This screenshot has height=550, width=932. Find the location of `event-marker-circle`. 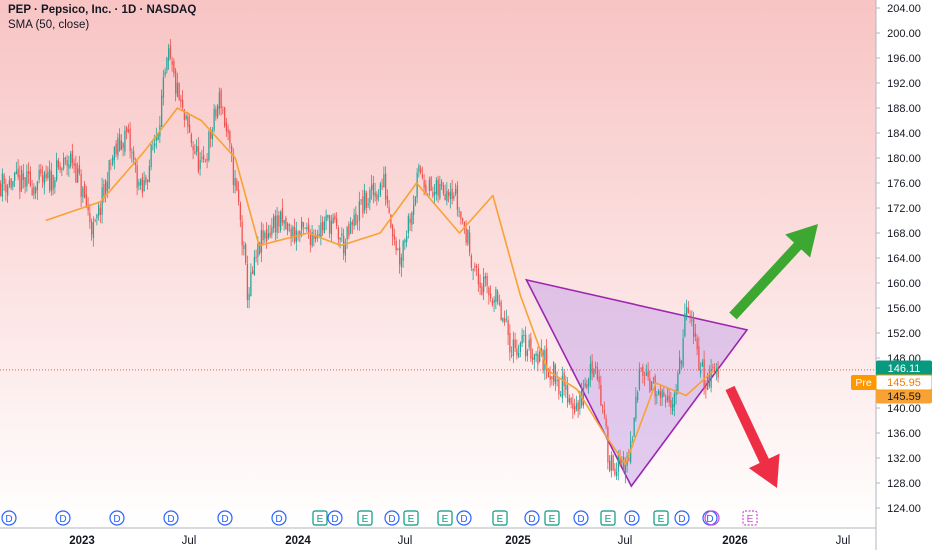

event-marker-circle is located at coordinates (63, 518).